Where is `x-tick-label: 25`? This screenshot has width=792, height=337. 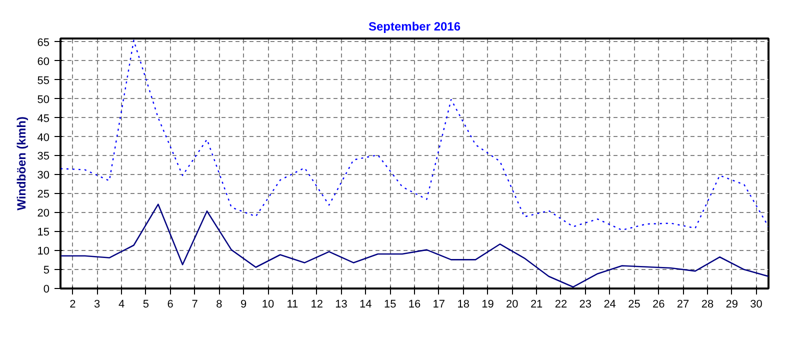 x-tick-label: 25 is located at coordinates (634, 304).